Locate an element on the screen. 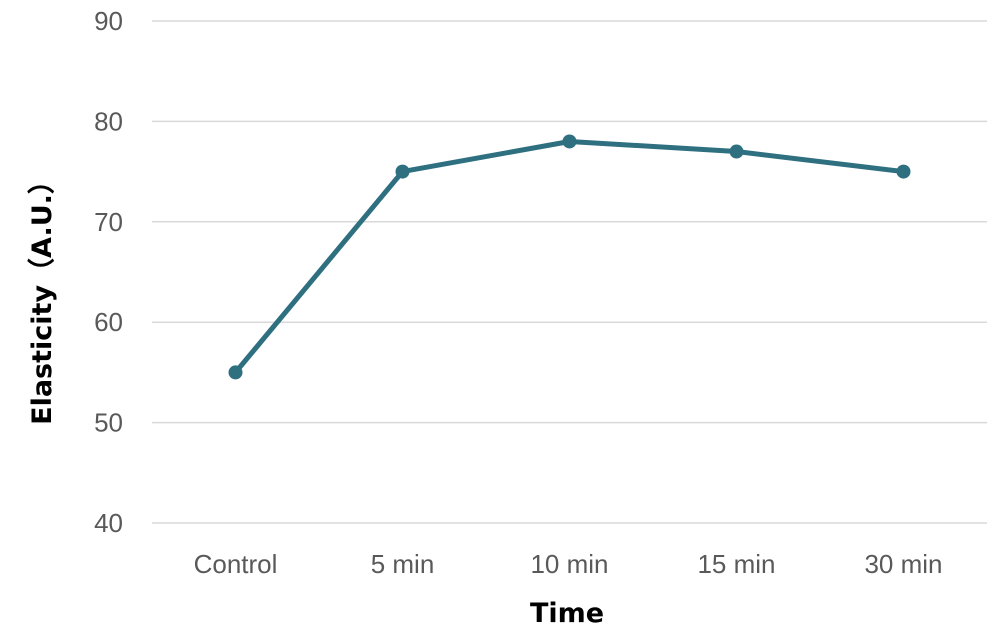 The image size is (1000, 629). y-tick-label: 50 is located at coordinates (108, 423).